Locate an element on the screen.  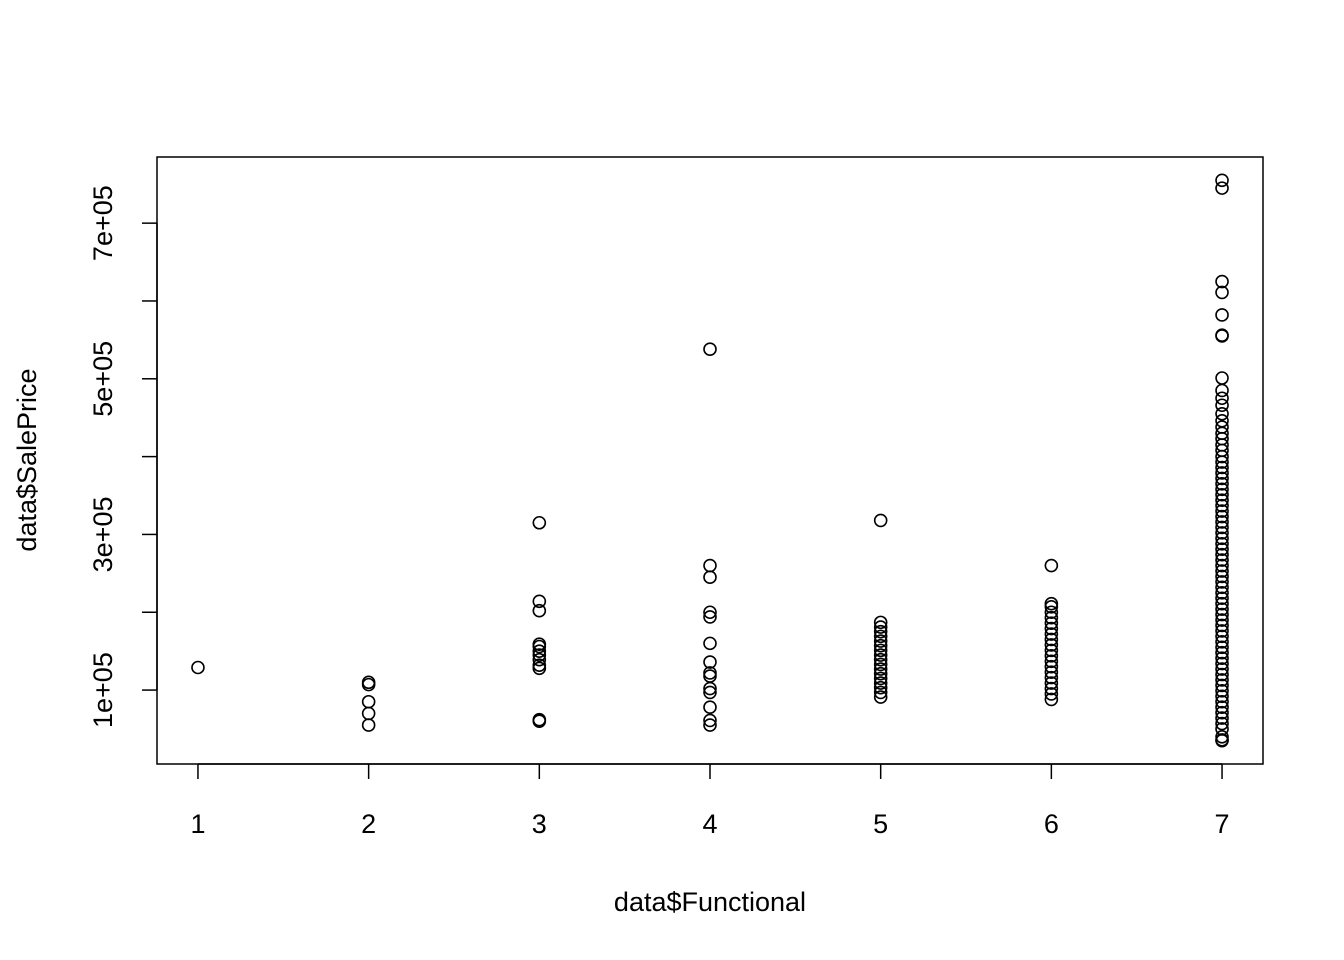
y-tick-label: 1e+05 is located at coordinates (103, 690).